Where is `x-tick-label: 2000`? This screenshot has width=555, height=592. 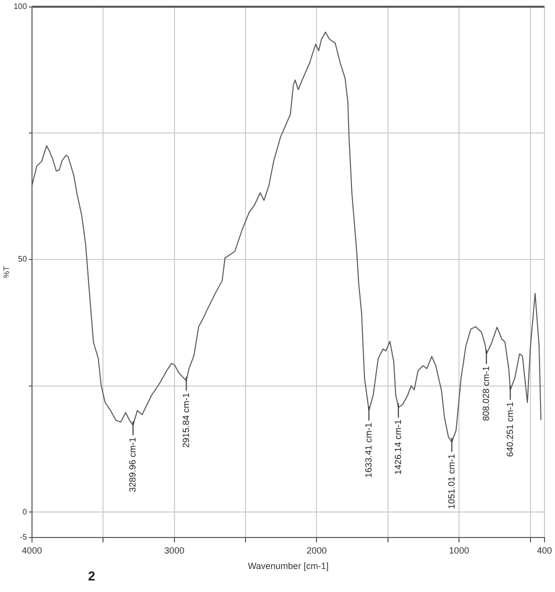 x-tick-label: 2000 is located at coordinates (316, 550).